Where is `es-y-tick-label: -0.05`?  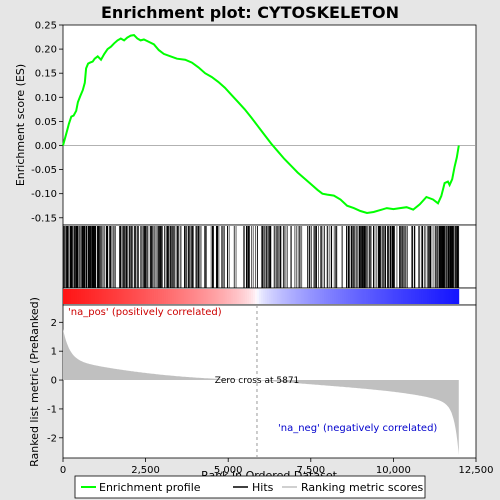 es-y-tick-label: -0.05 is located at coordinates (44, 170).